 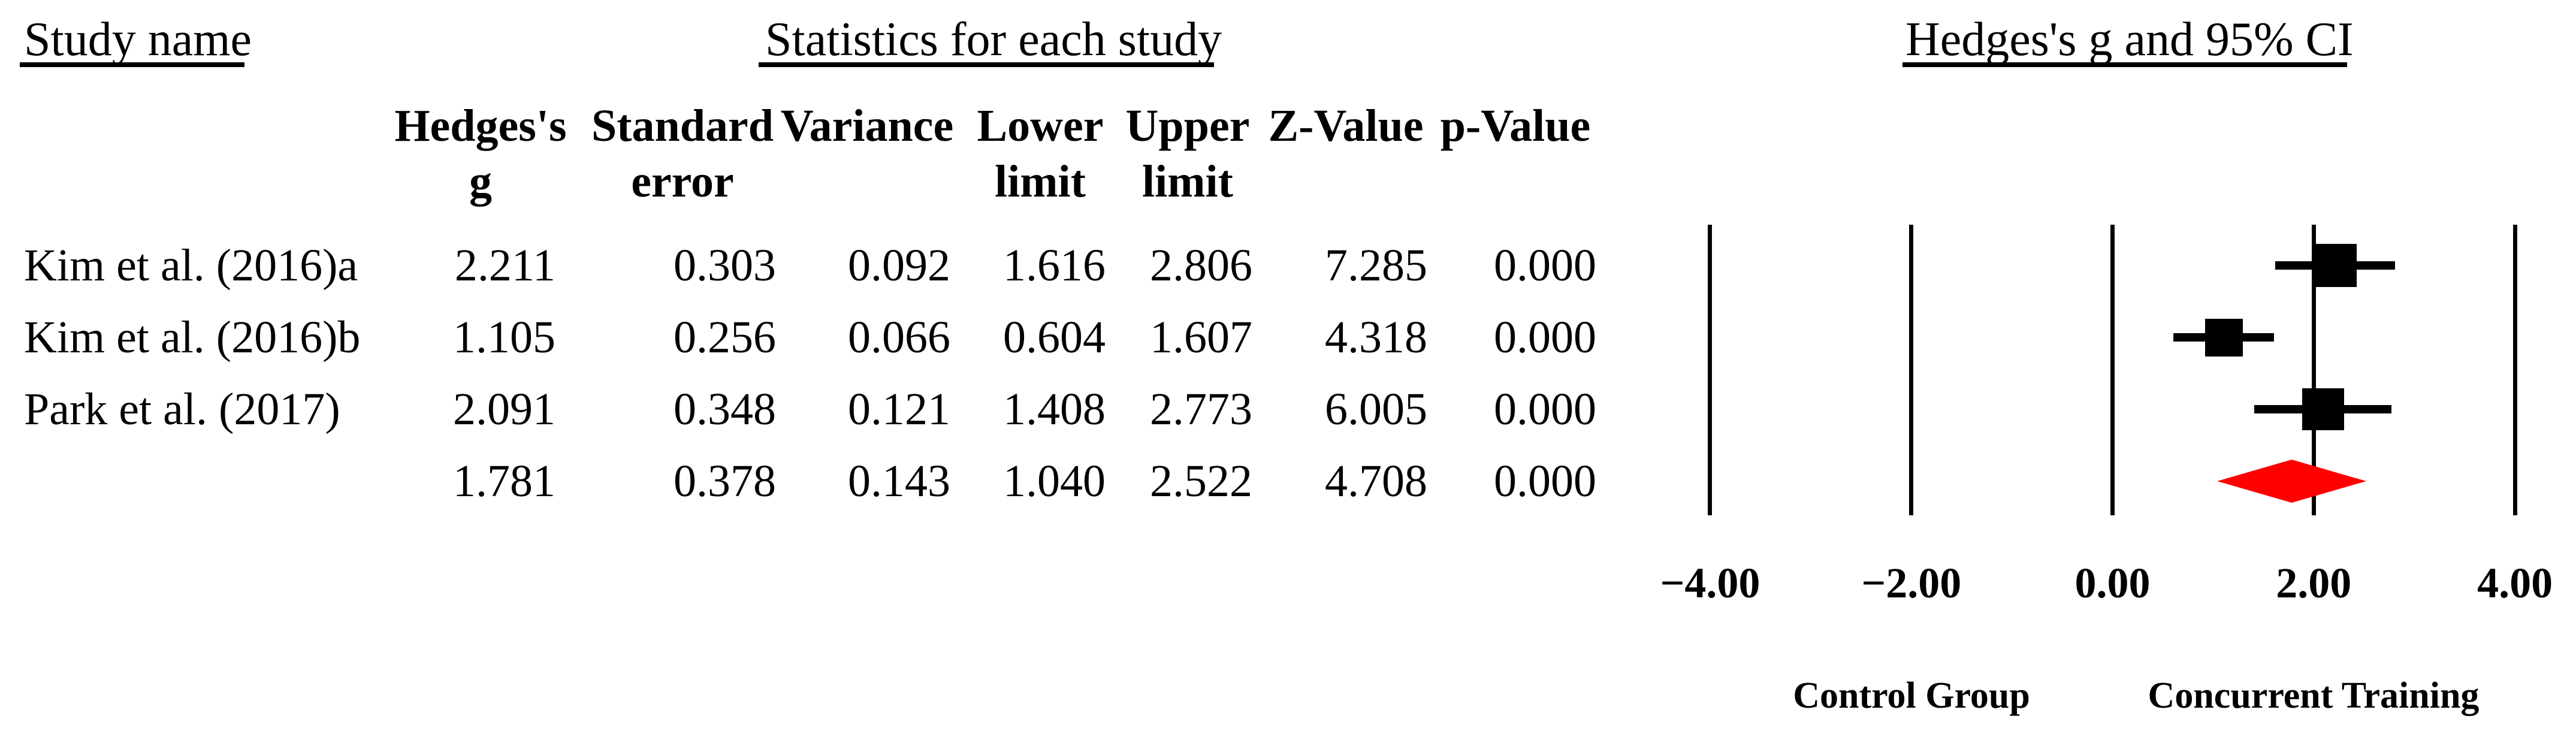 I want to click on variance-cell: 0.121, so click(x=899, y=409).